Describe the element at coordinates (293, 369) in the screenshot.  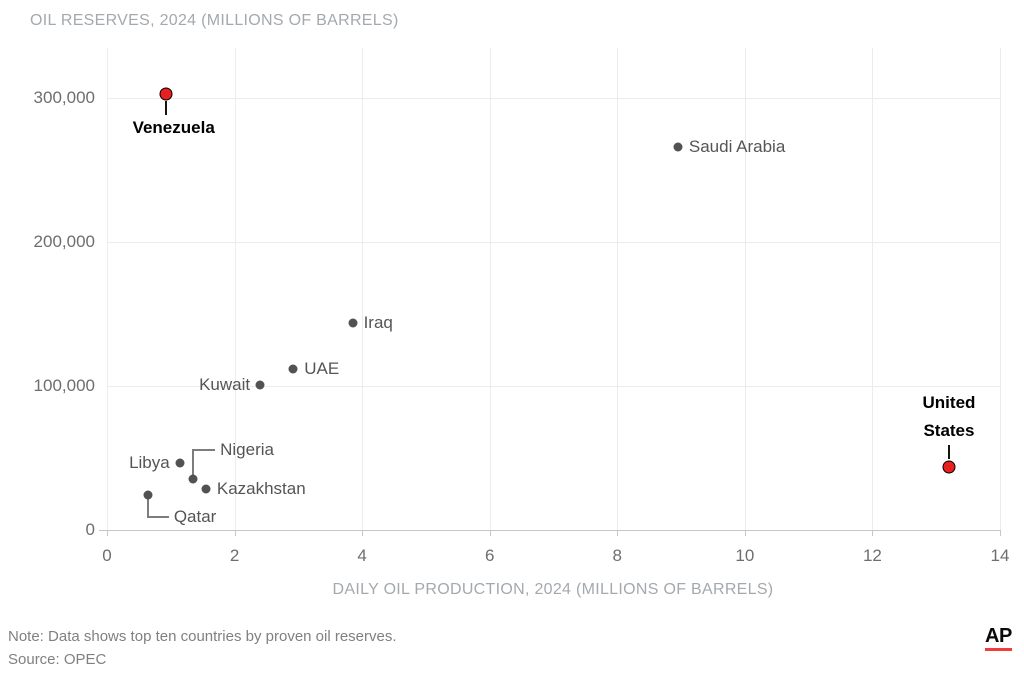
I see `data-point-uae` at that location.